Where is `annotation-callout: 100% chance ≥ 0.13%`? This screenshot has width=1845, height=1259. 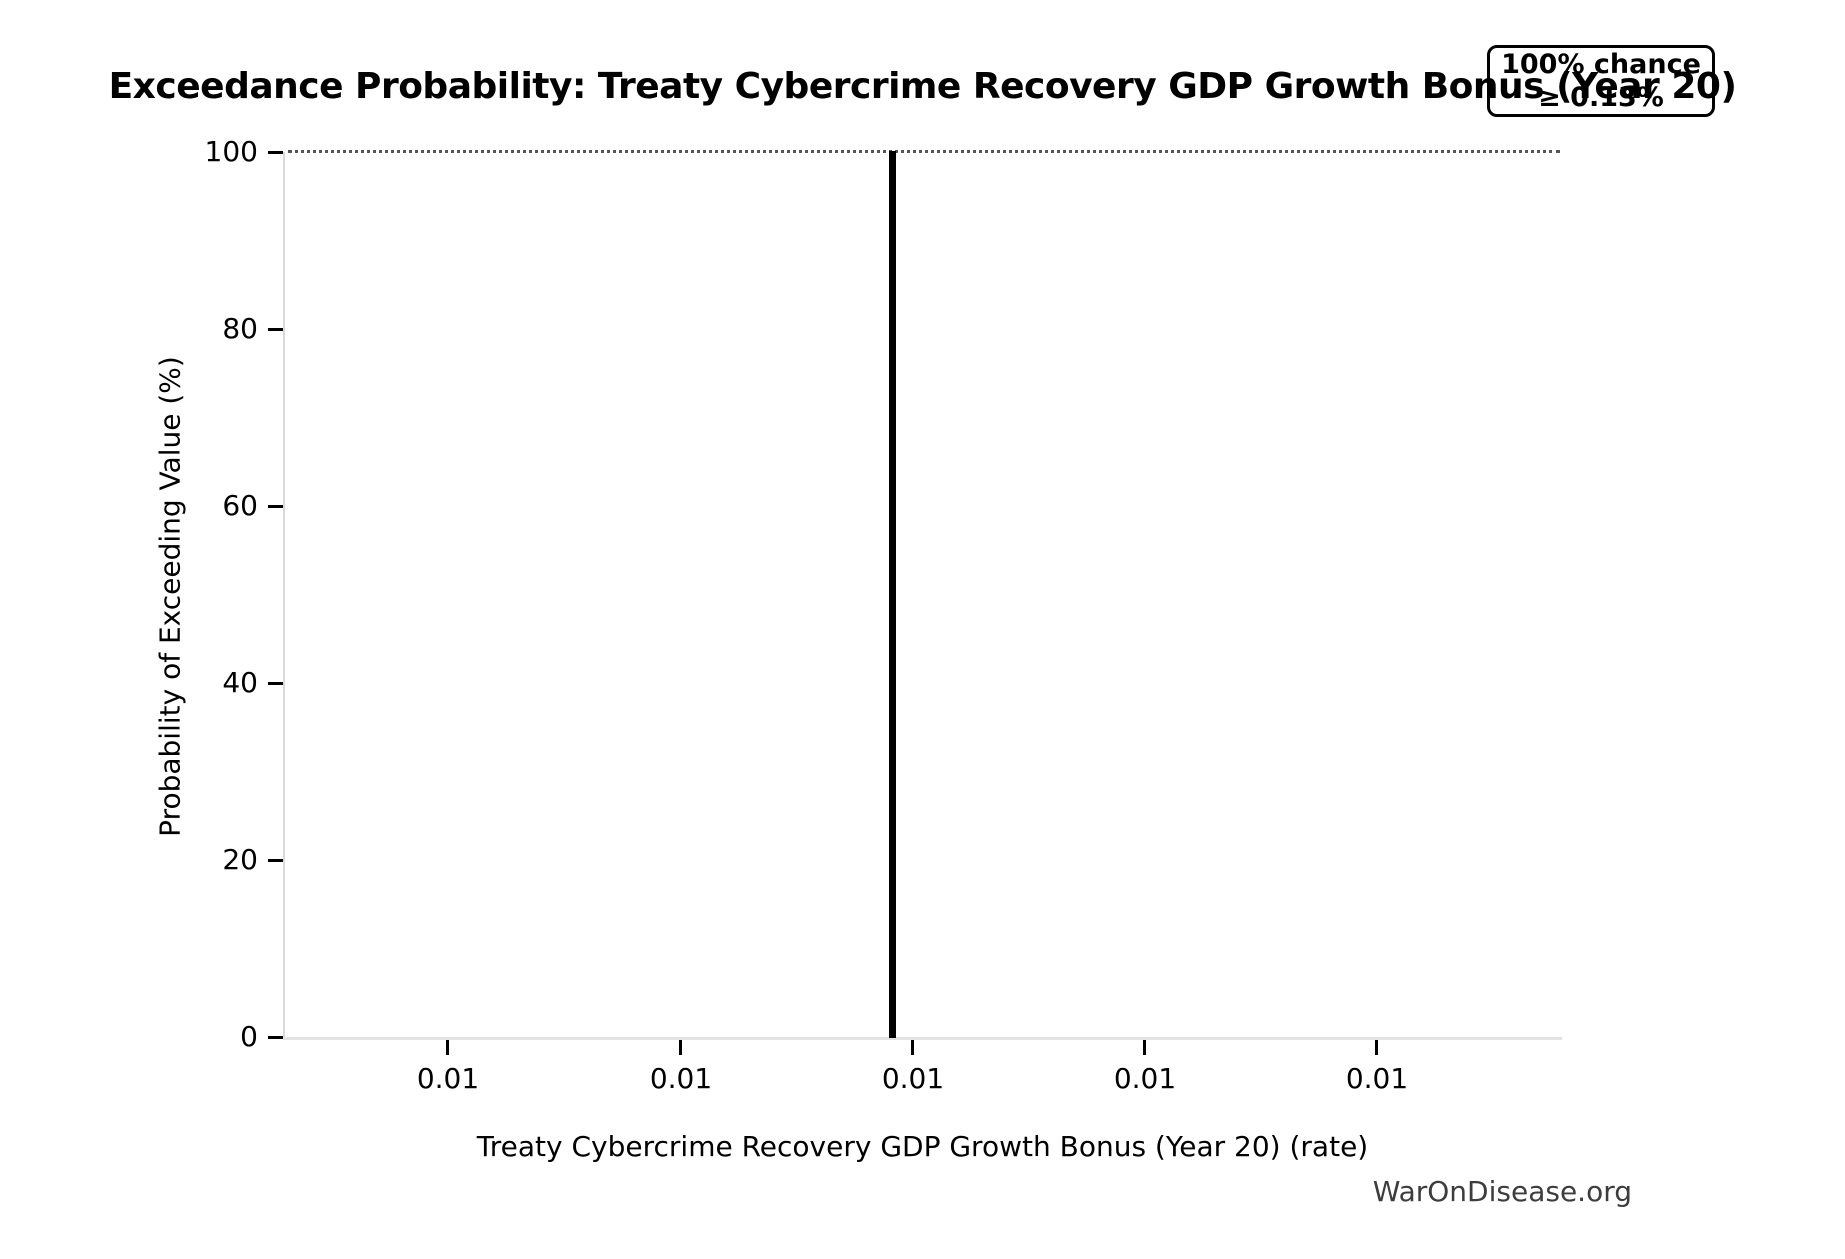
annotation-callout: 100% chance ≥ 0.13% is located at coordinates (1601, 81).